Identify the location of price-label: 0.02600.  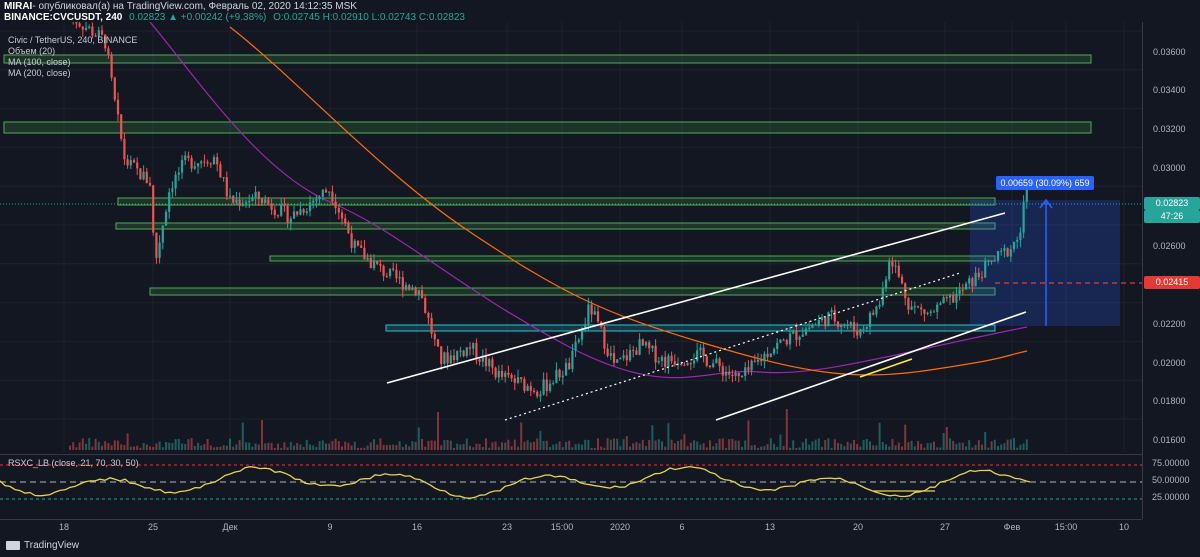
(1169, 246).